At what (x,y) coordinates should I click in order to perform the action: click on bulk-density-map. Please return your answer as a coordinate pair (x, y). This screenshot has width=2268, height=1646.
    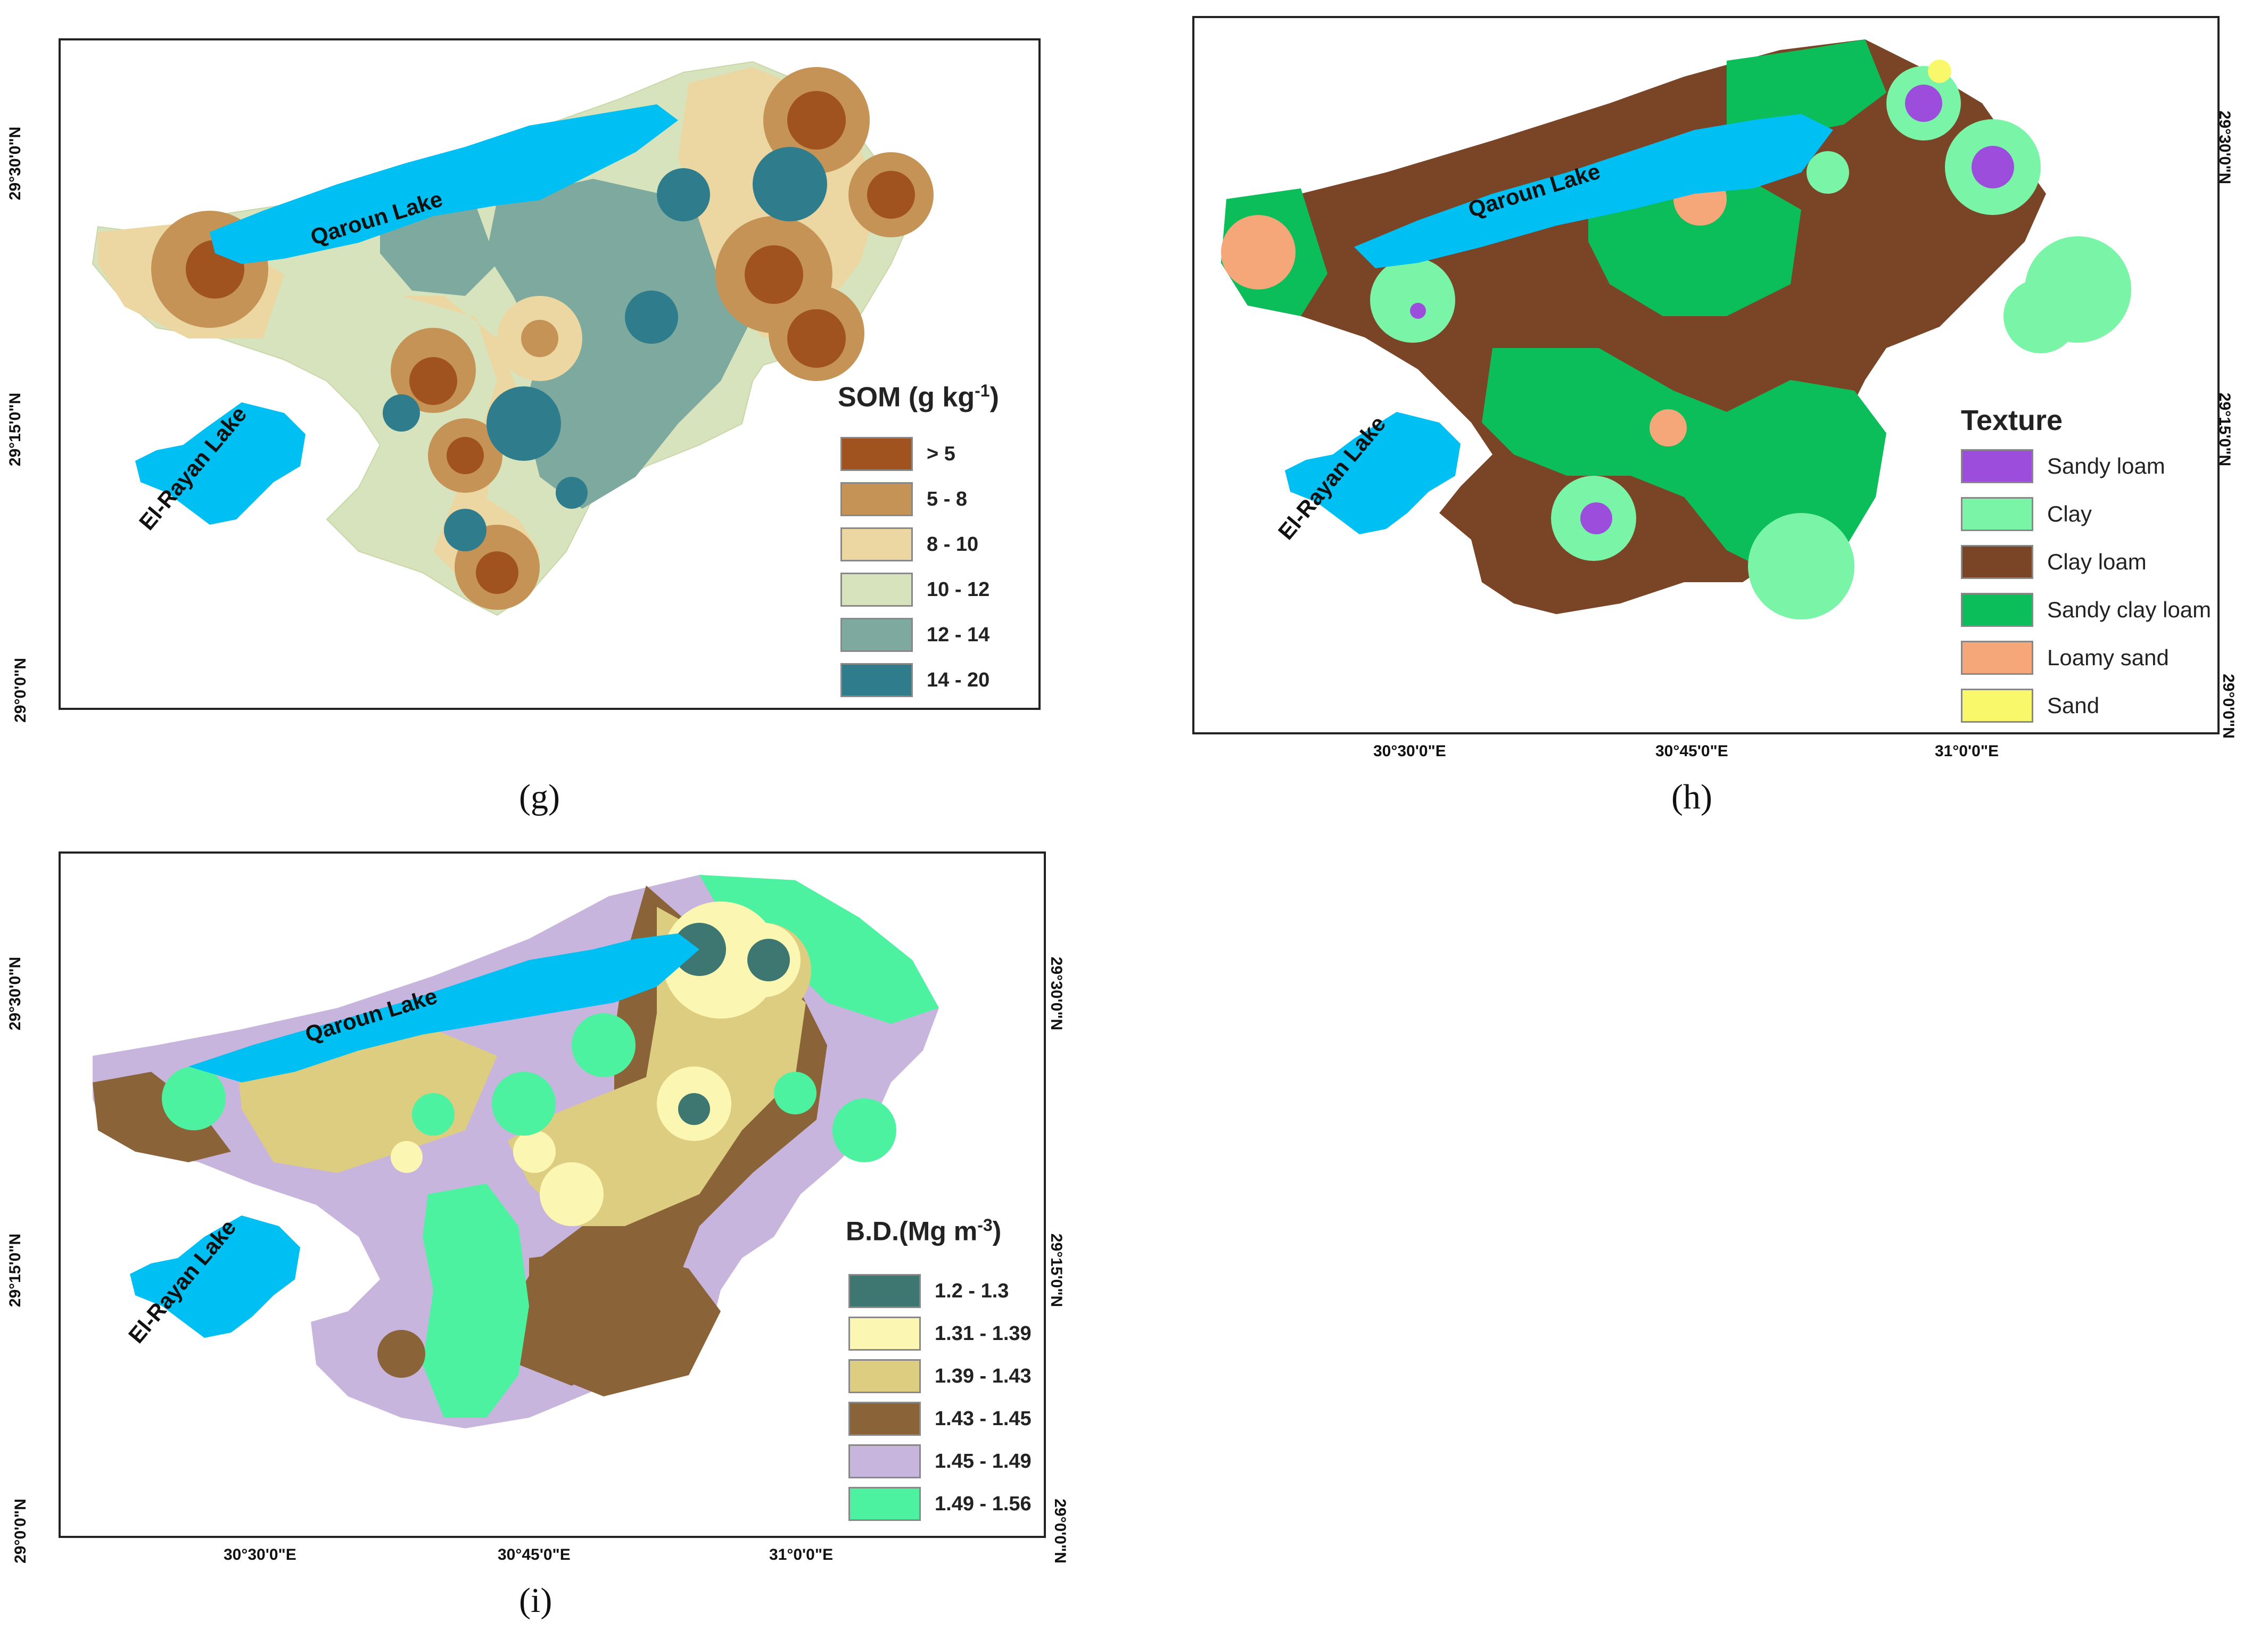
    Looking at the image, I should click on (516, 1151).